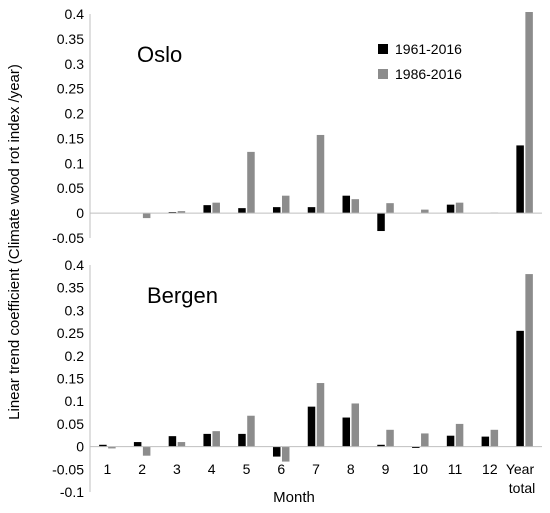 Image resolution: width=550 pixels, height=513 pixels. I want to click on bergen-y-ticks: 0.4 0.35 0.3 0.25 0.2 0.15 0.1 0.05 0 -0.05 -0.1, so click(68, 378).